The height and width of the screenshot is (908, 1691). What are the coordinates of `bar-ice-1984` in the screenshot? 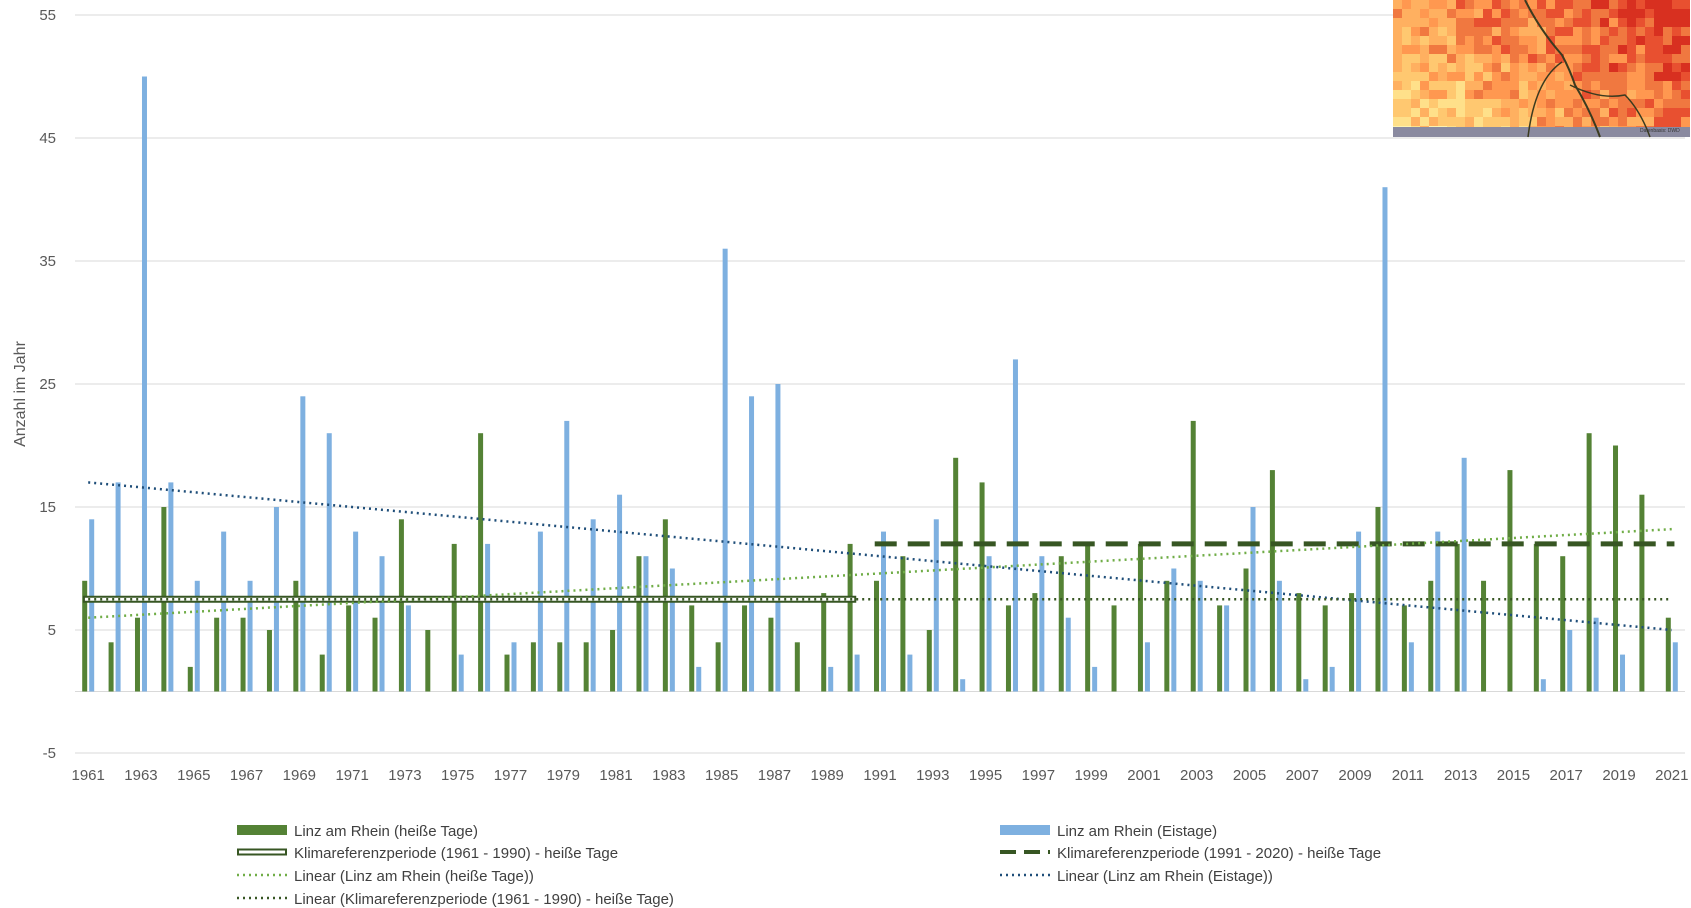 It's located at (699, 679).